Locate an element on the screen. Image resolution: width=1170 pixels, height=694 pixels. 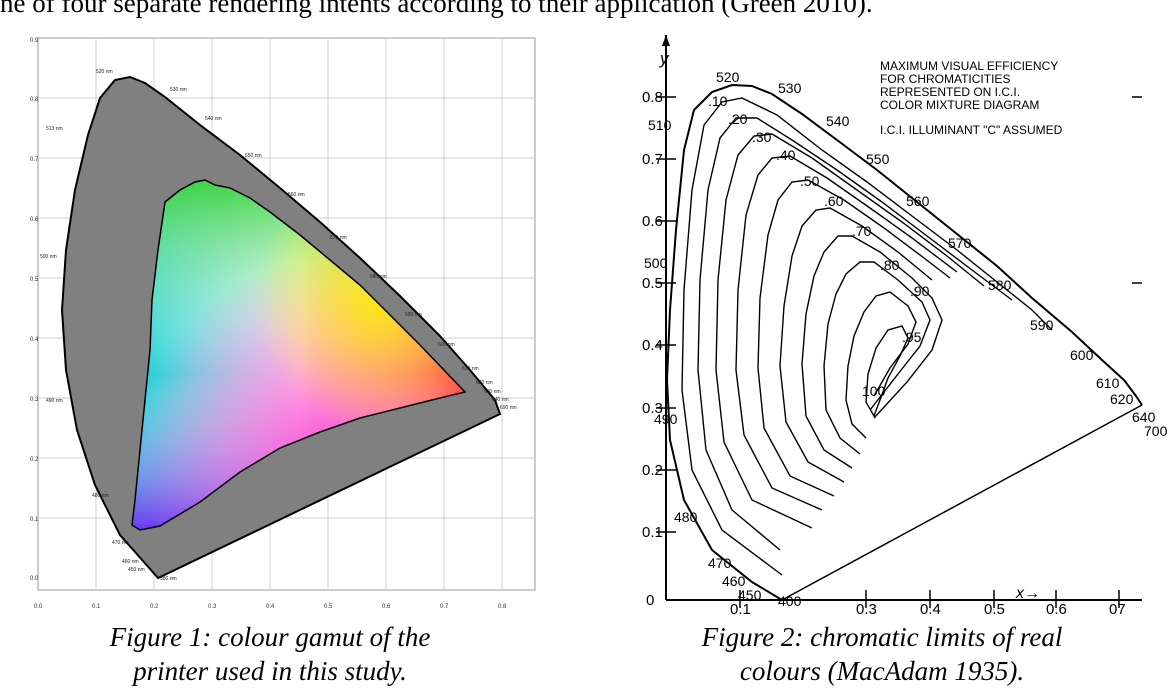
wavelength-label: 450 is located at coordinates (750, 595).